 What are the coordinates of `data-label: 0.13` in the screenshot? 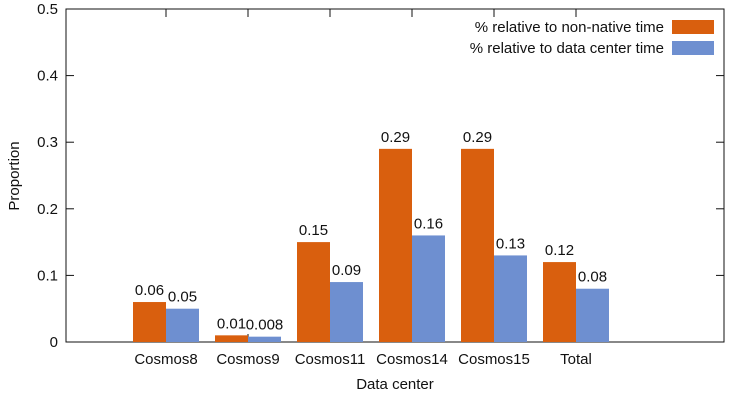 It's located at (510, 243).